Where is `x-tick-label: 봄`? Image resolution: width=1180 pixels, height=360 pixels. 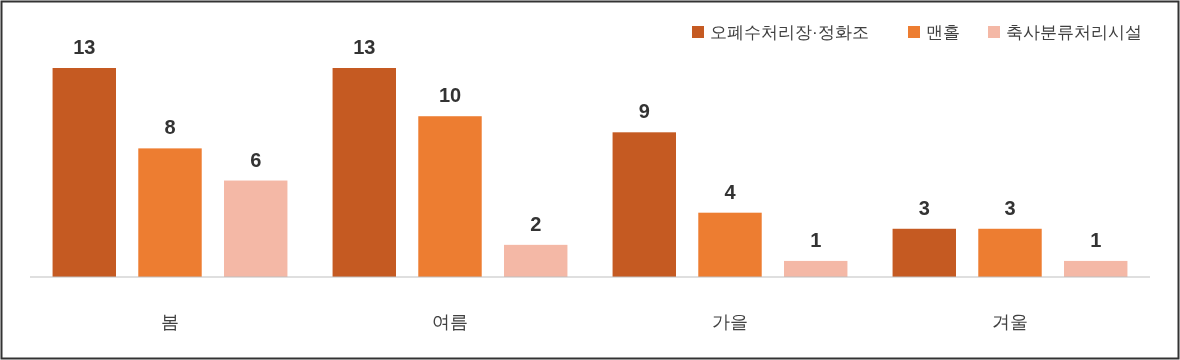
x-tick-label: 봄 is located at coordinates (170, 322).